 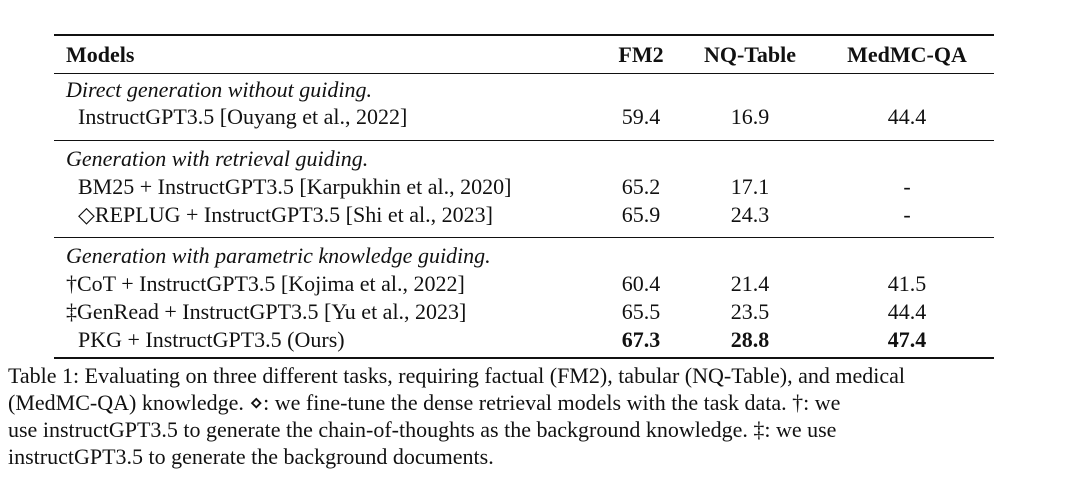 I want to click on header-fm2: FM2, so click(x=641, y=54).